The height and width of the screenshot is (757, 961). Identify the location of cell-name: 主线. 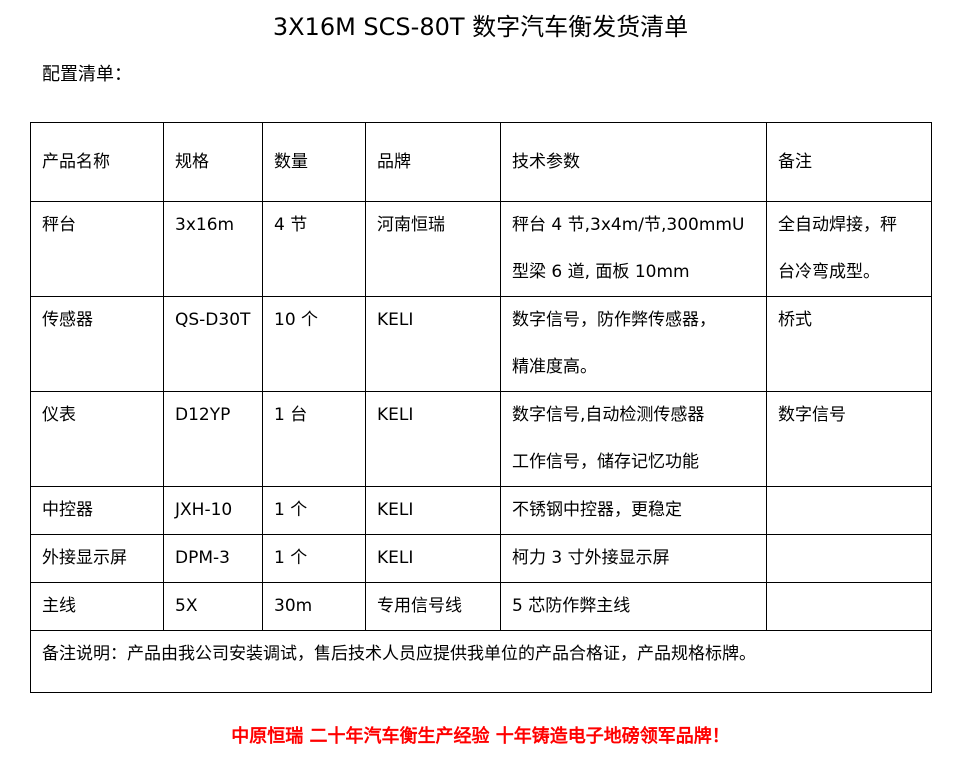
(97, 606).